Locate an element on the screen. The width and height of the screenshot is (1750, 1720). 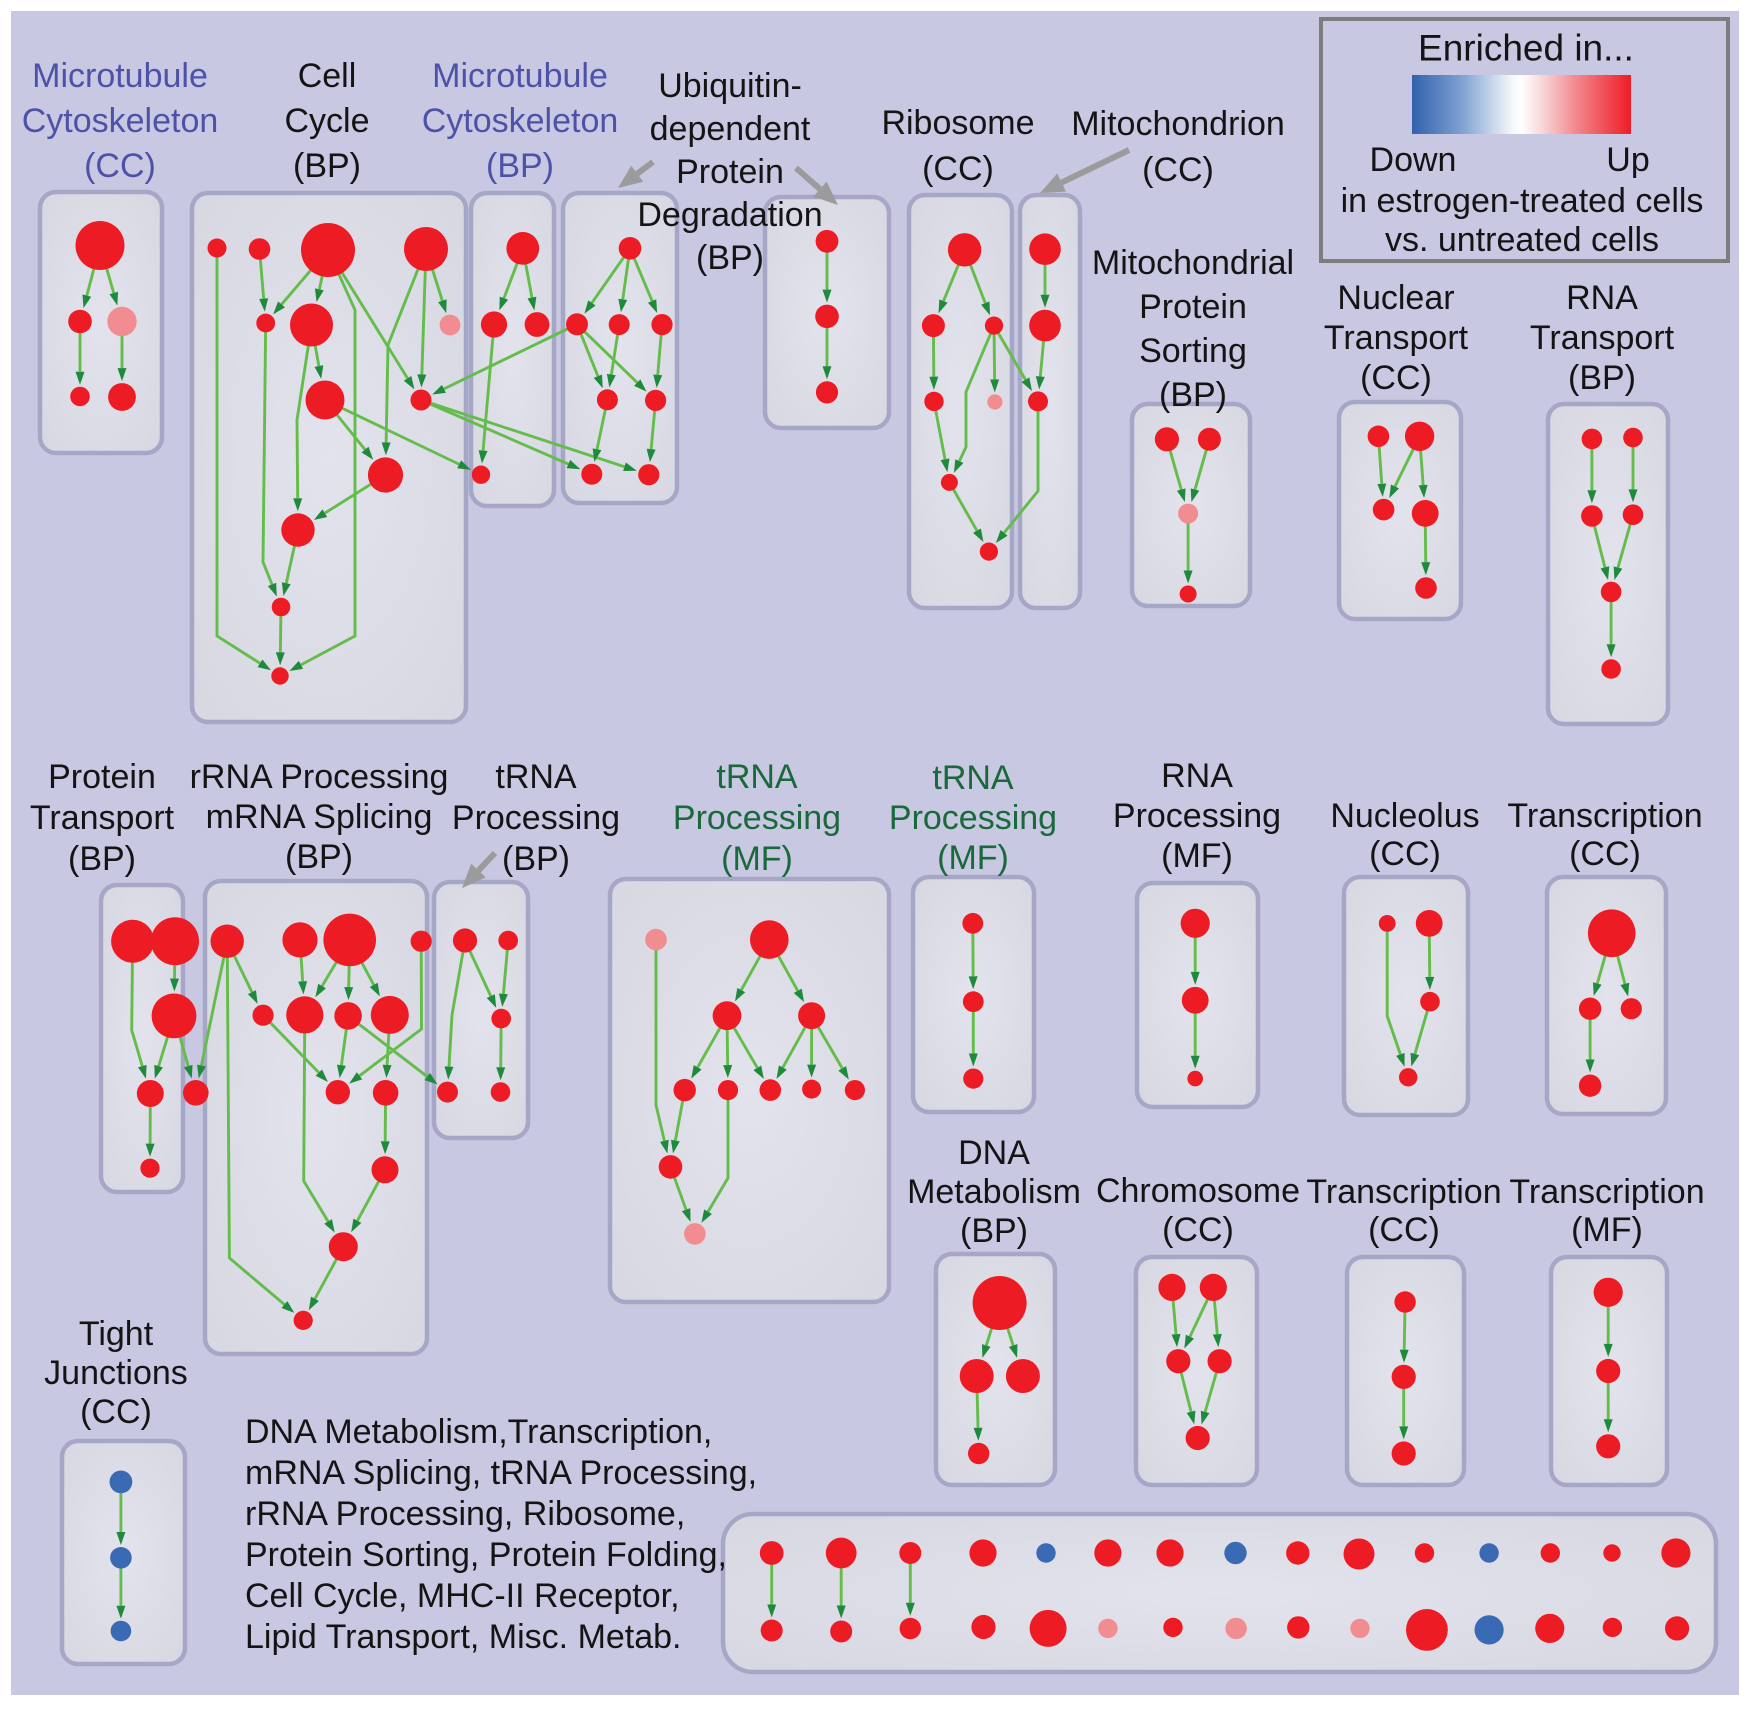
node-trna-processing-mf-small-b is located at coordinates (973, 1001).